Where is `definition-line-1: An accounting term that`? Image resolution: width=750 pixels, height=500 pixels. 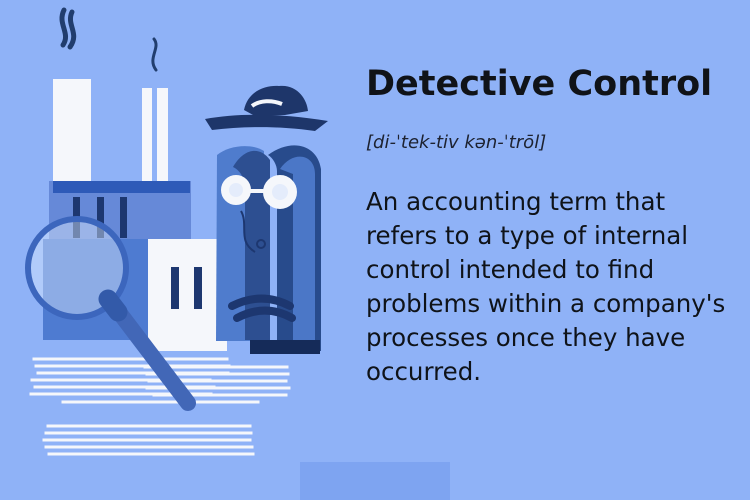 definition-line-1: An accounting term that is located at coordinates (516, 201).